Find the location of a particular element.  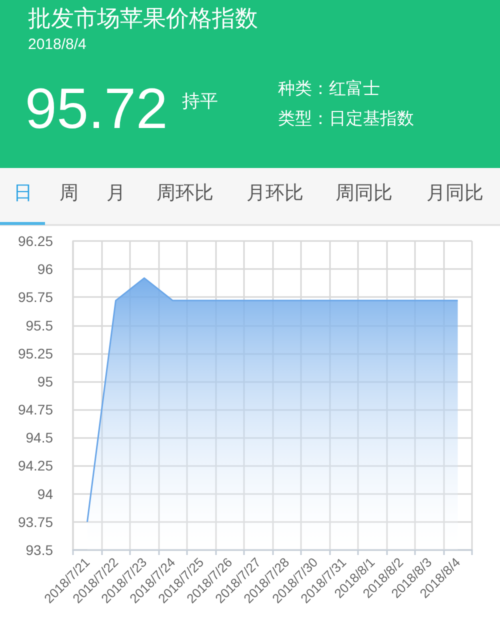

y-tick-label: 95.5 is located at coordinates (40, 325).